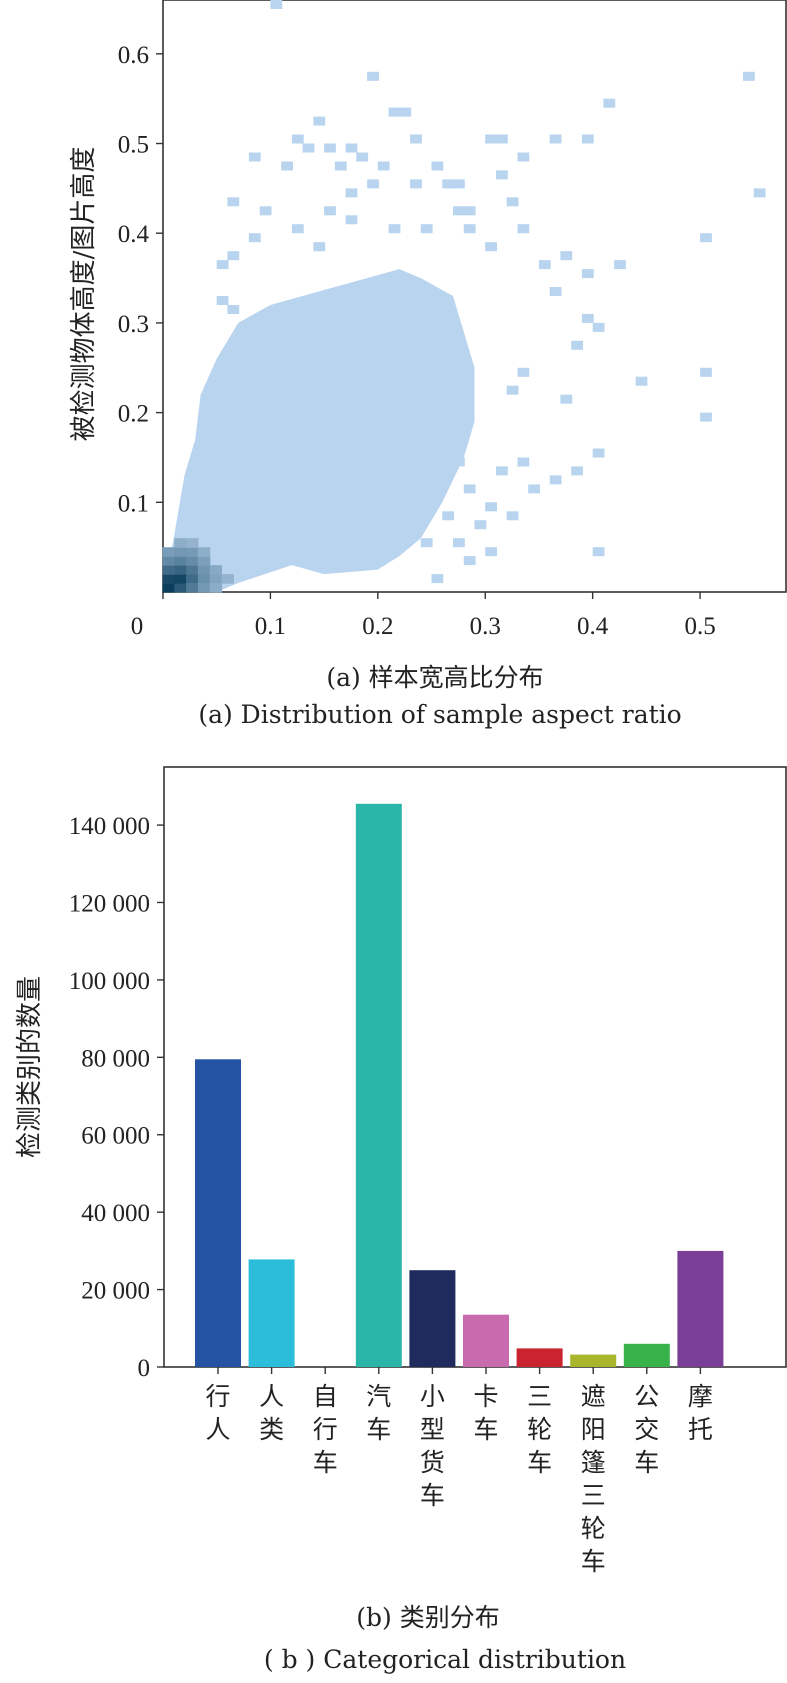  Describe the element at coordinates (109, 903) in the screenshot. I see `bar-y-tick-label: 120 000` at that location.